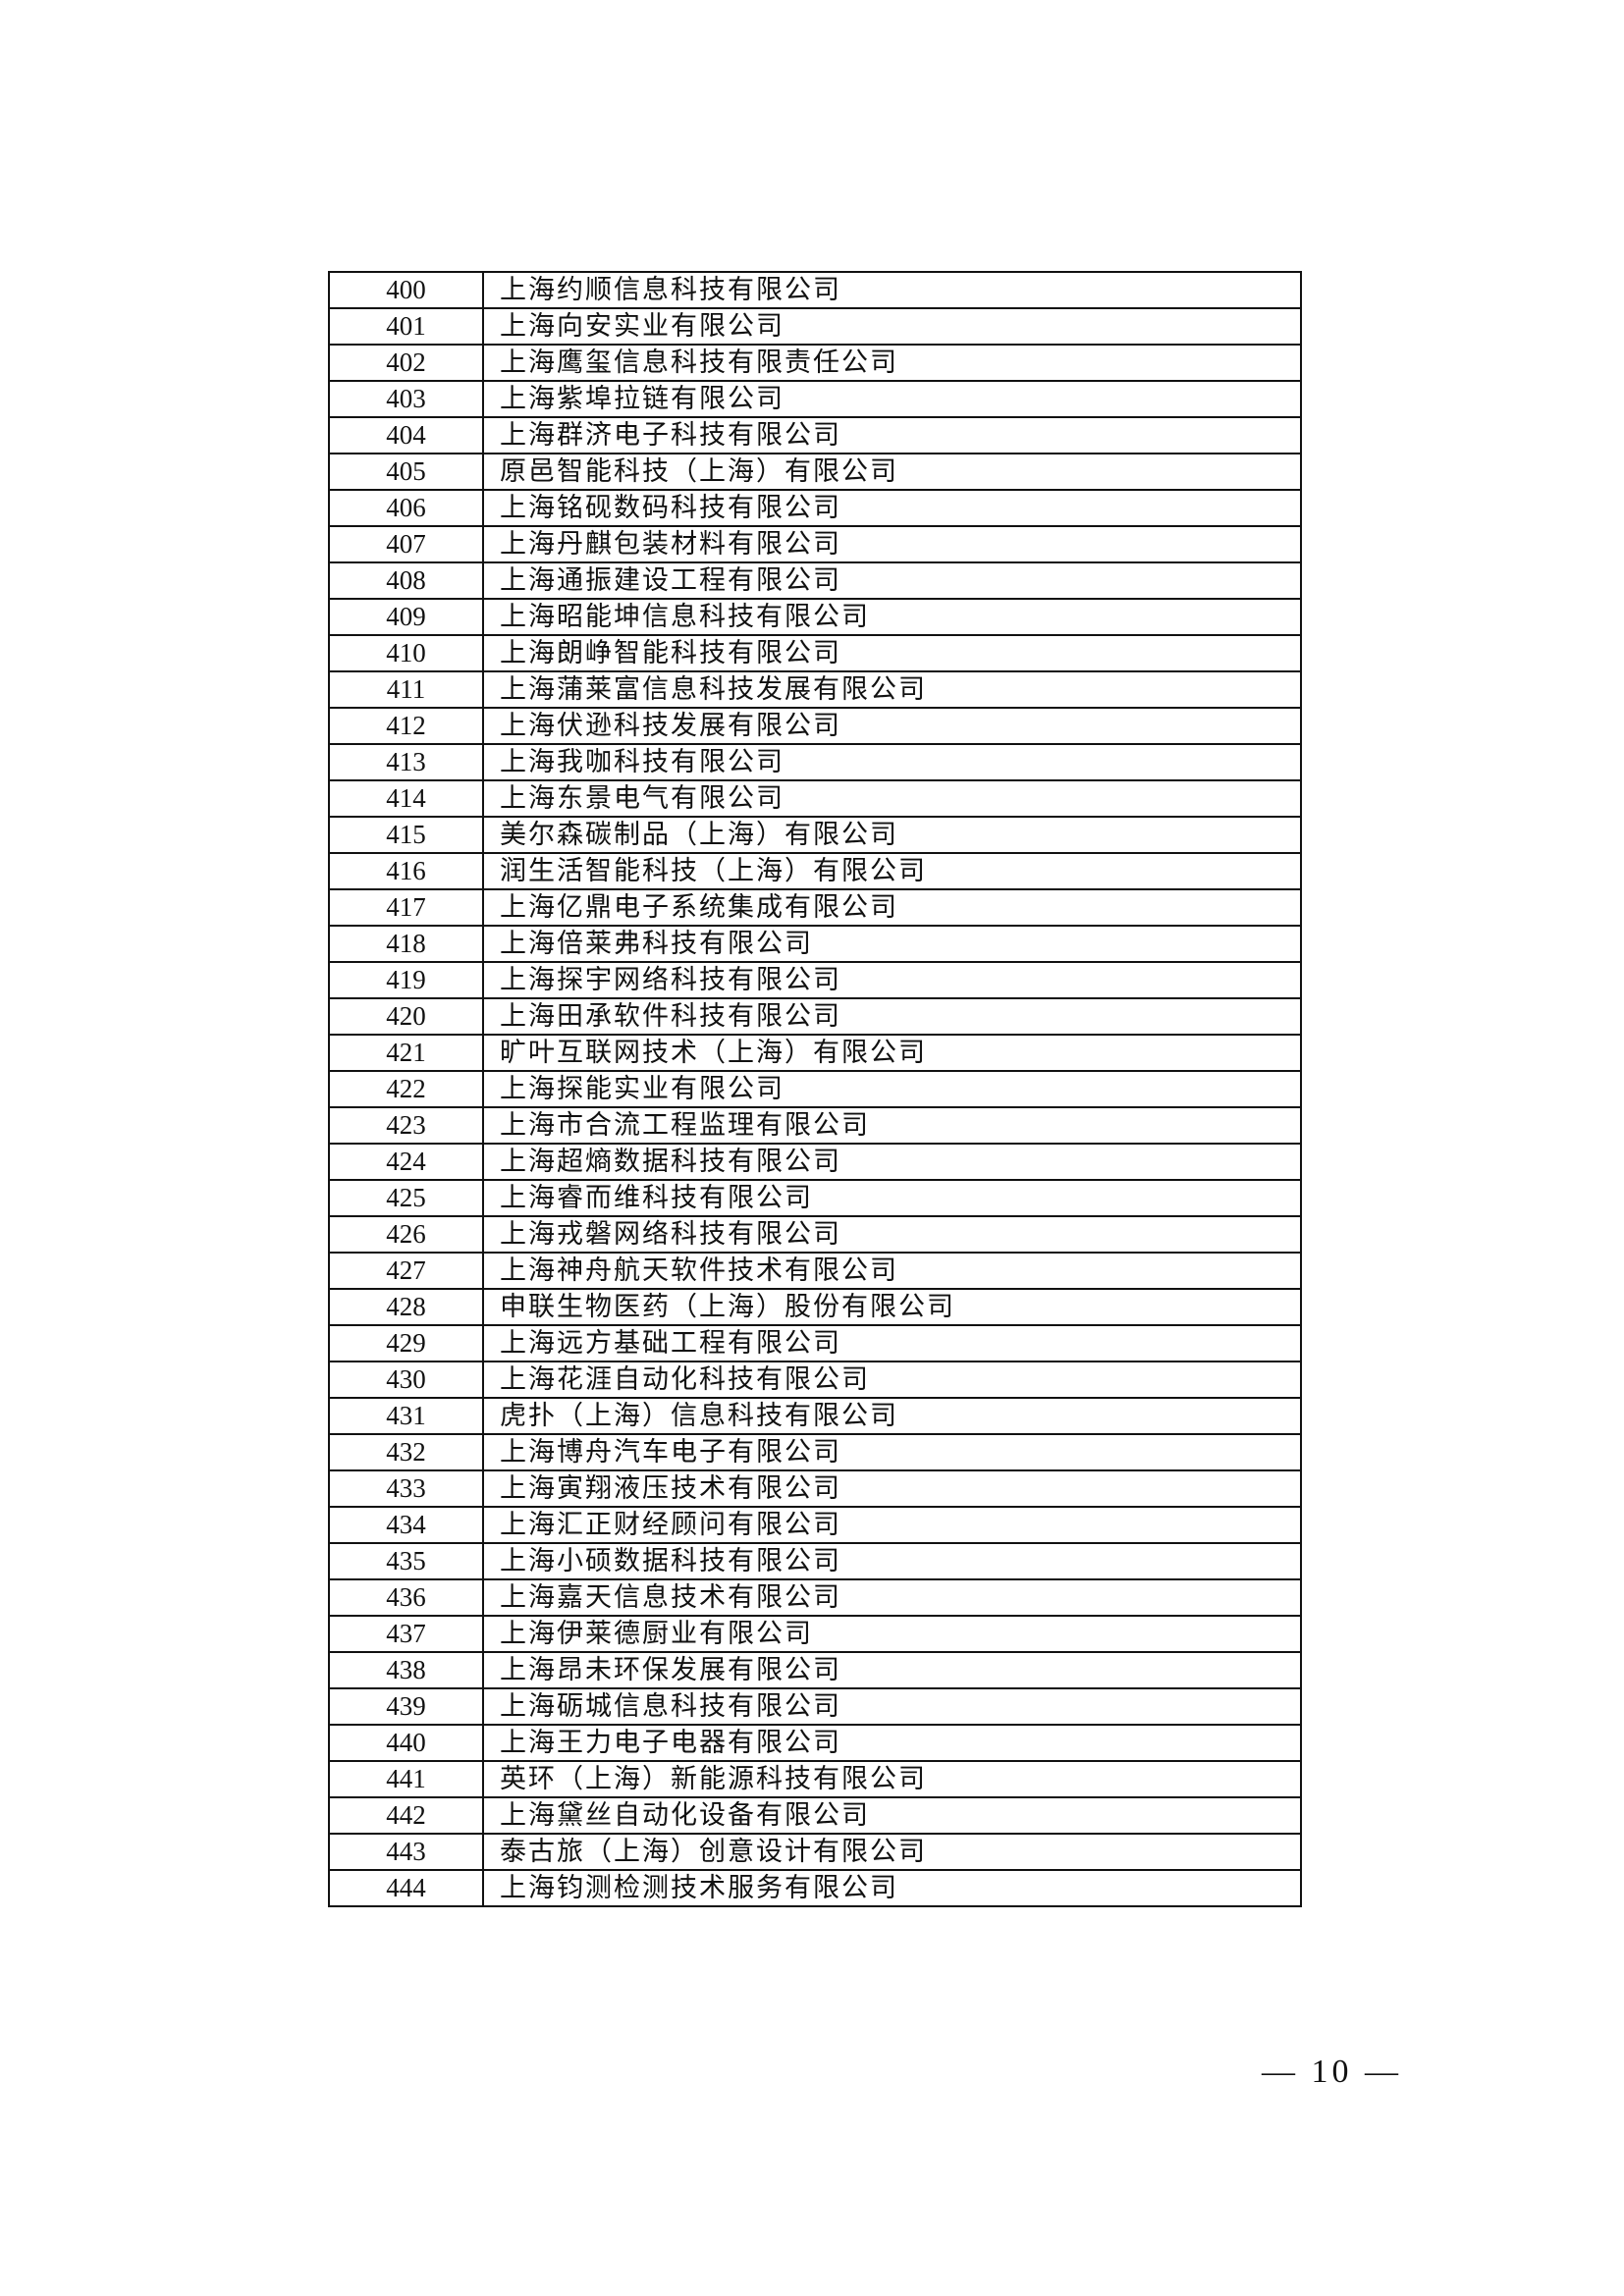  Describe the element at coordinates (815, 1234) in the screenshot. I see `table-row: 426 上海戎磐网络科技有限公司` at that location.